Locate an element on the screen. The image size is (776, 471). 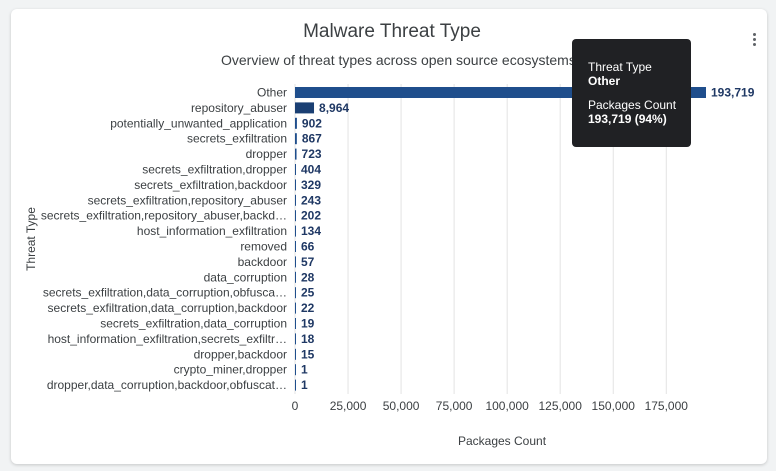
data-label: 134 is located at coordinates (311, 231).